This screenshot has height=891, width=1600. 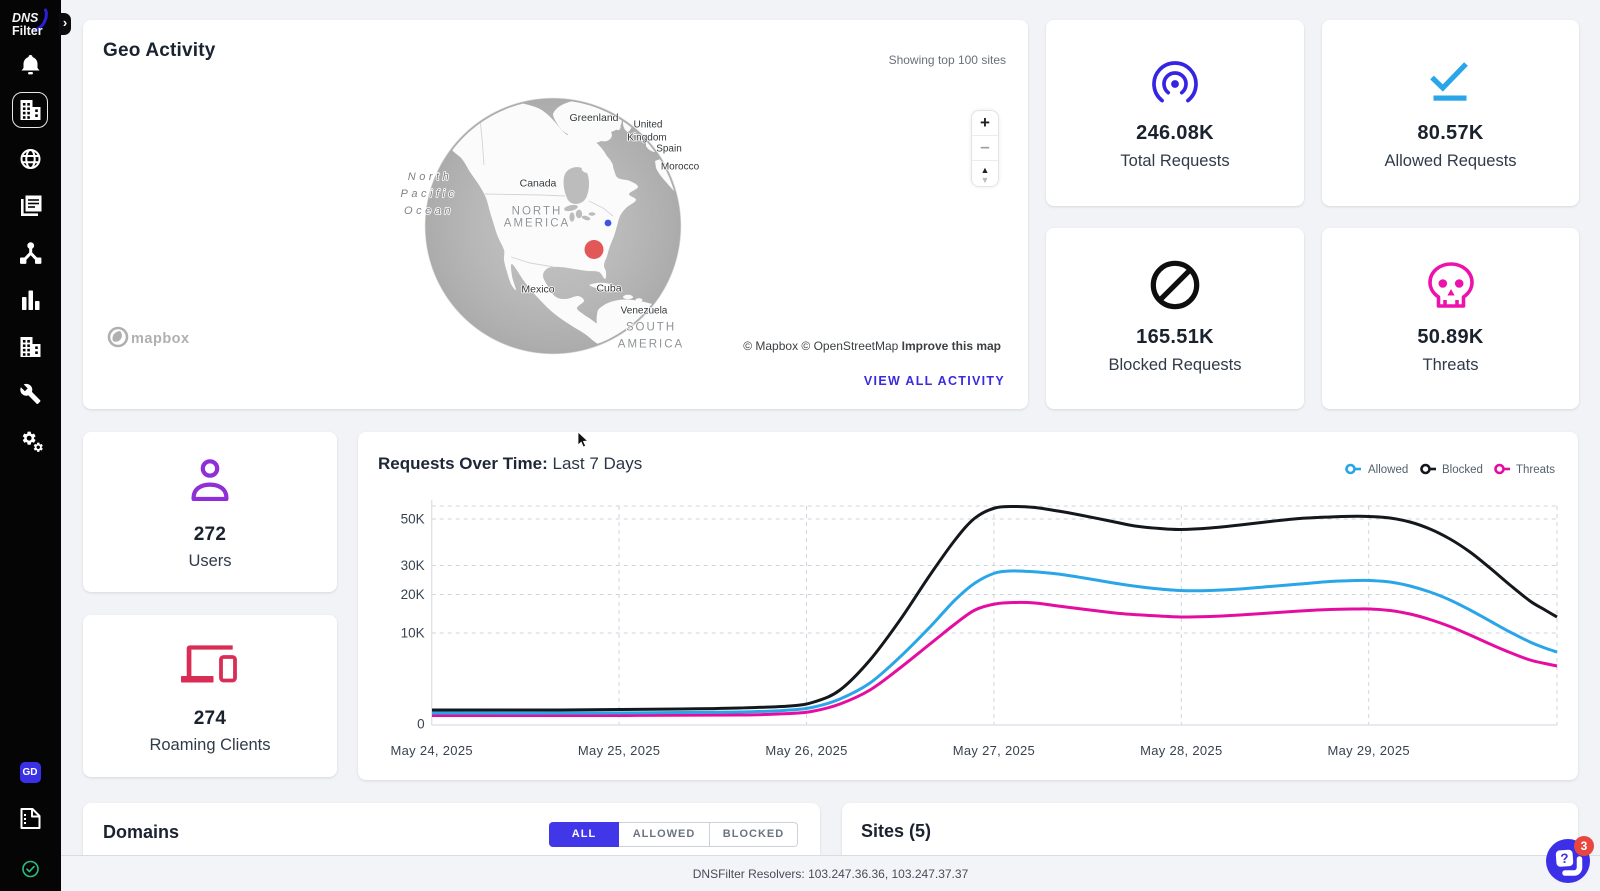 I want to click on svg-text: May 26, 2025, so click(x=806, y=750).